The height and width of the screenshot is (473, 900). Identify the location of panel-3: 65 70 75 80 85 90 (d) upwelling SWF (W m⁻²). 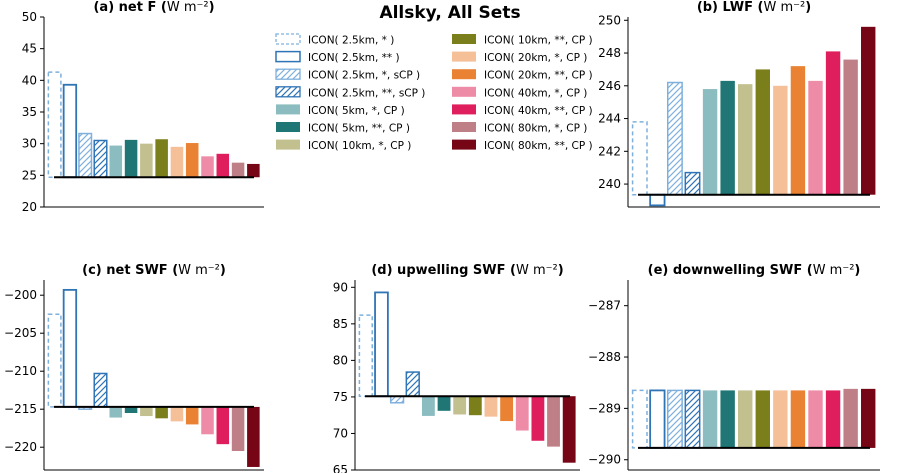
(456, 368).